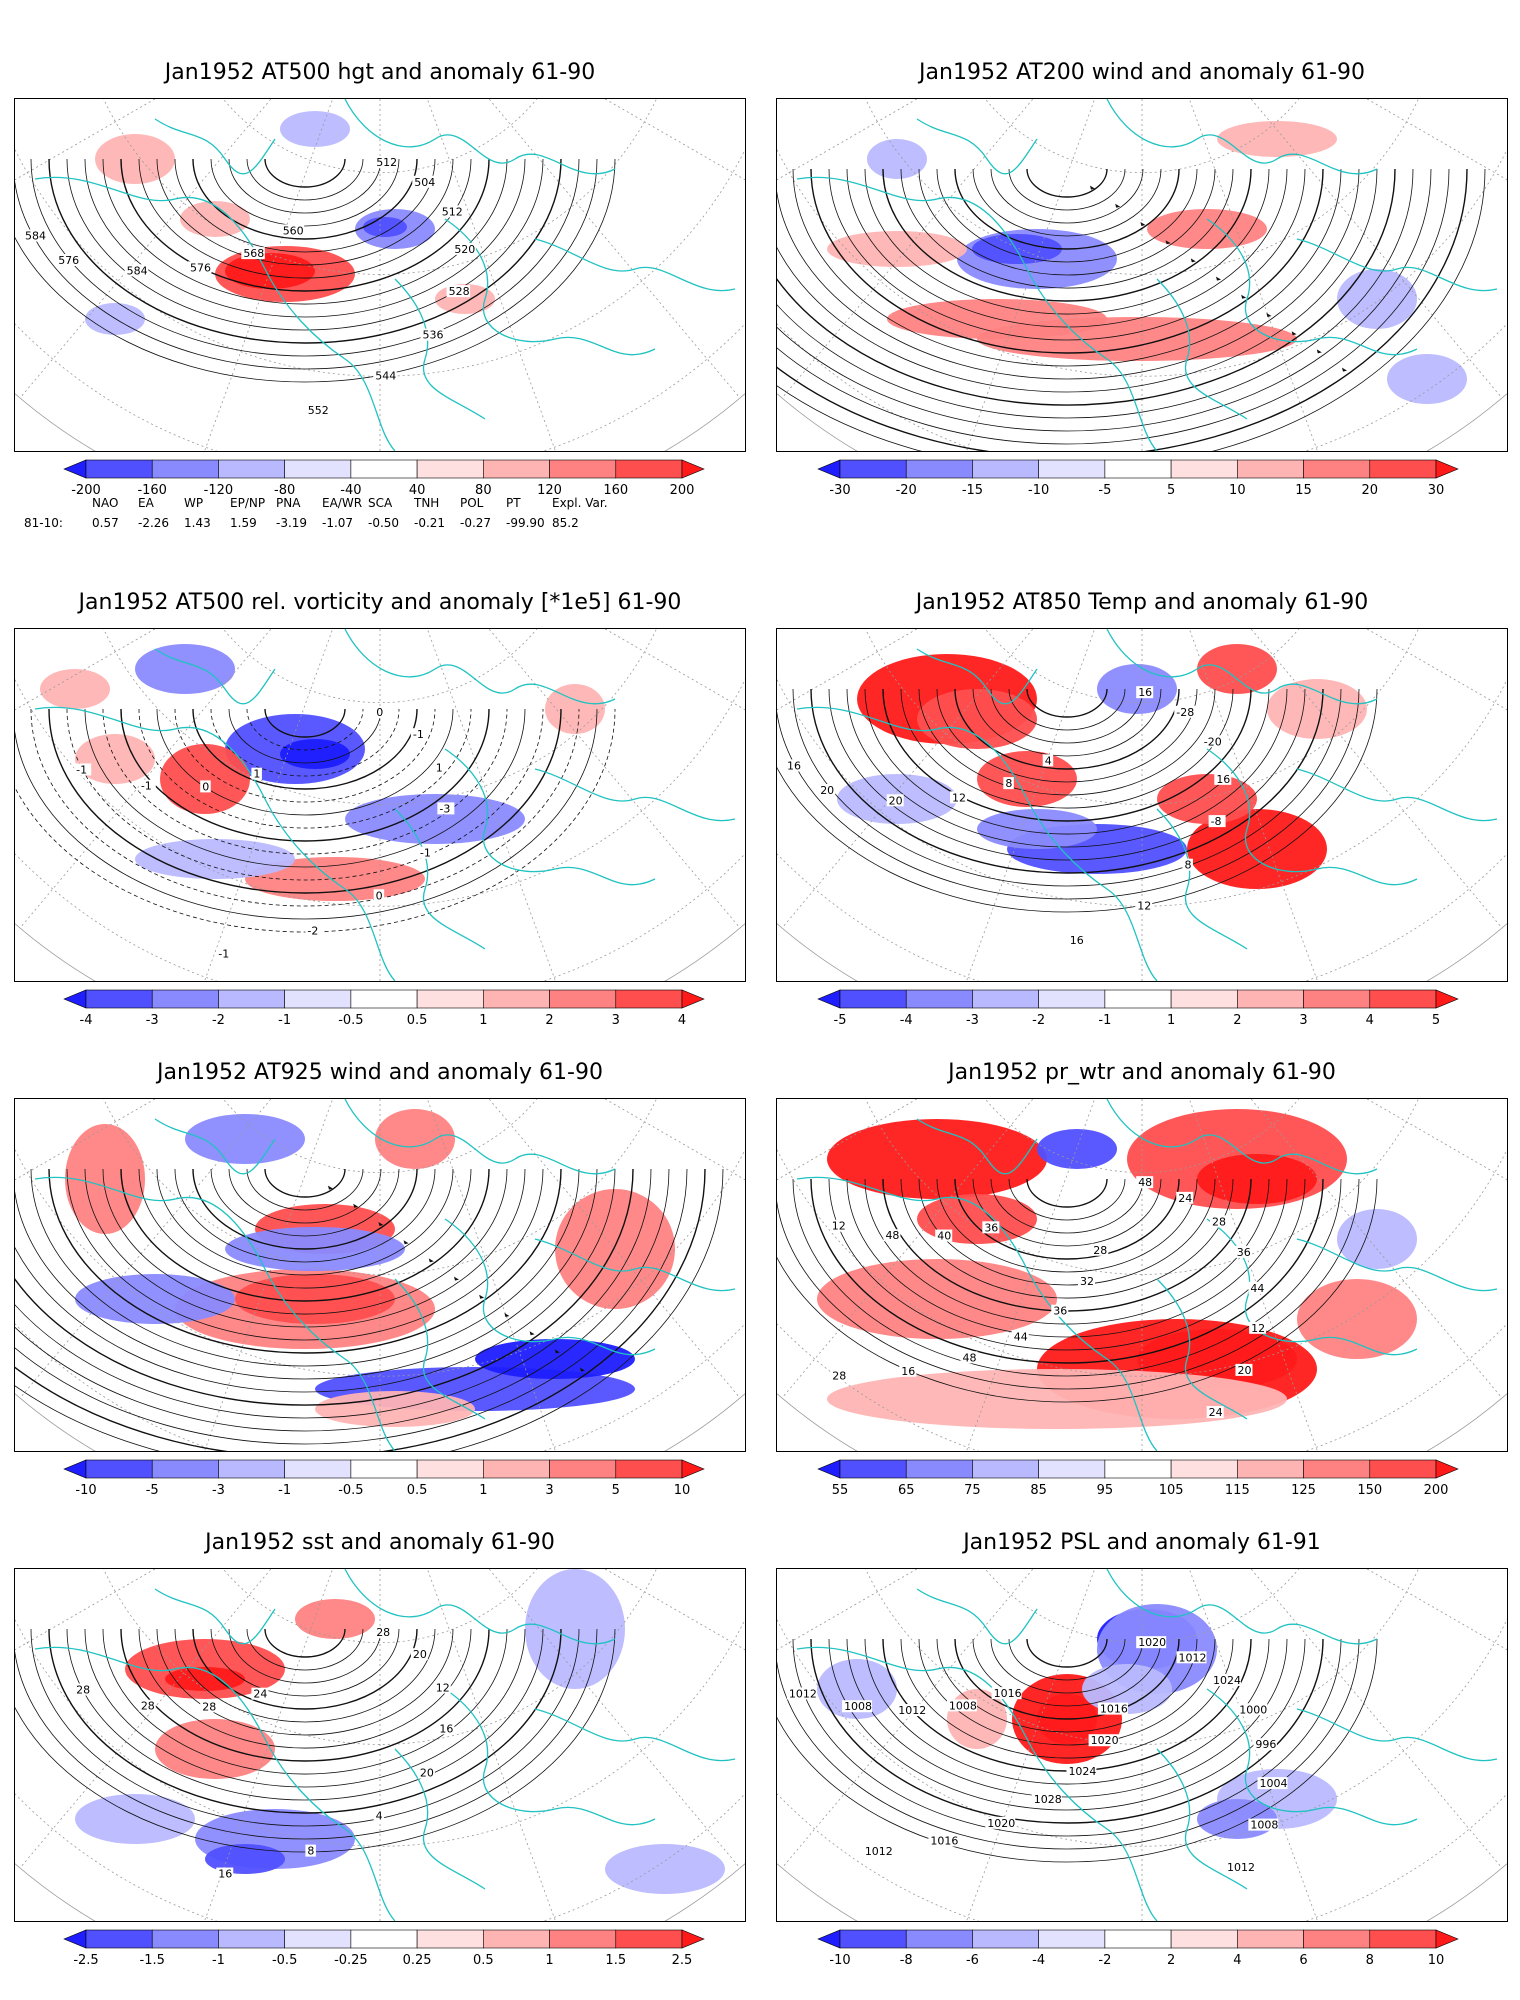  I want to click on colorbar: -2.5 -1.5 -1 -0.5 -0.25 0.25 0.5 1 1.5 2.5, so click(384, 1950).